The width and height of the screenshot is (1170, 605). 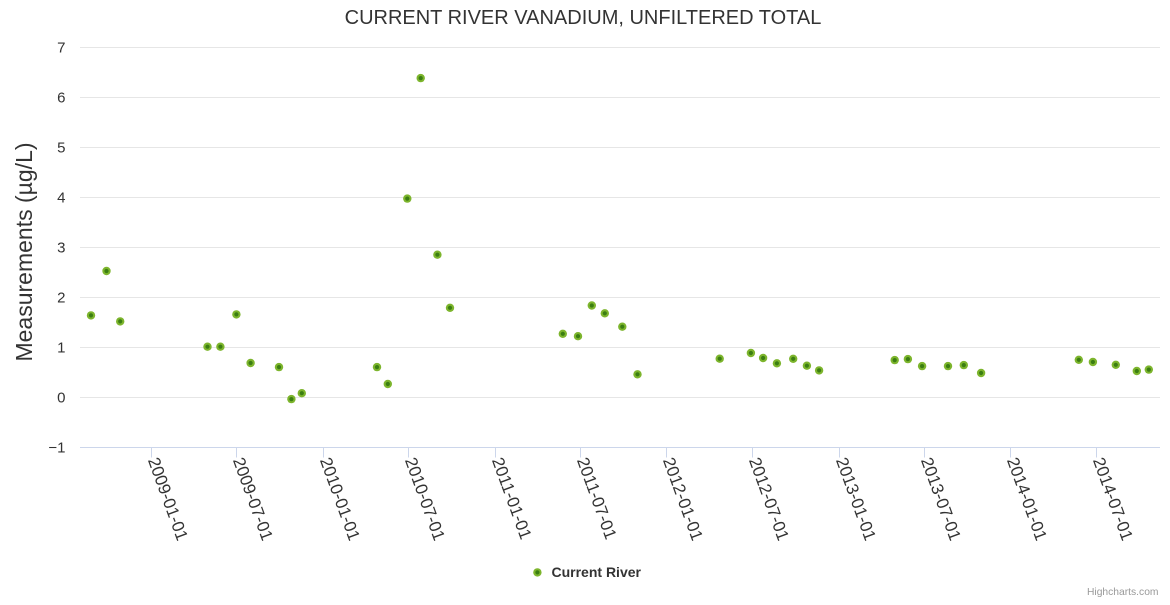 What do you see at coordinates (56, 447) in the screenshot?
I see `svg-text: −1` at bounding box center [56, 447].